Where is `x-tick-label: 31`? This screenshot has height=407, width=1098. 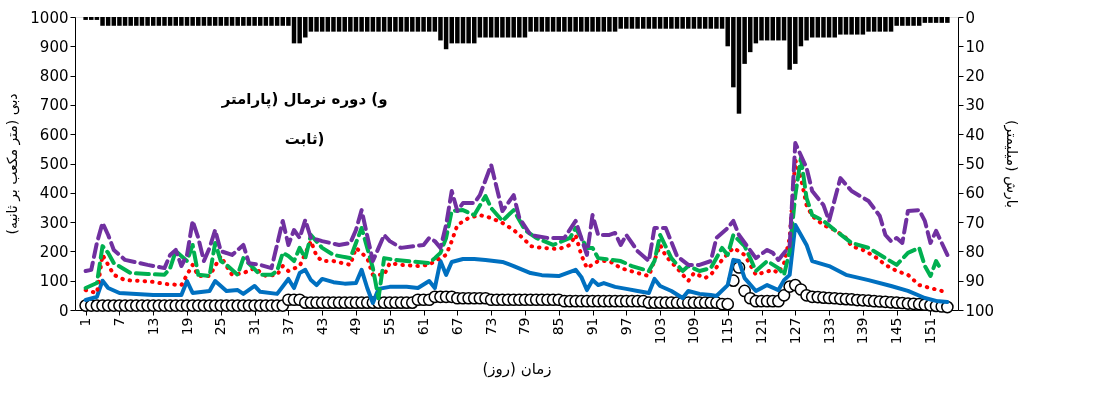
x-tick-label: 31 is located at coordinates (254, 326).